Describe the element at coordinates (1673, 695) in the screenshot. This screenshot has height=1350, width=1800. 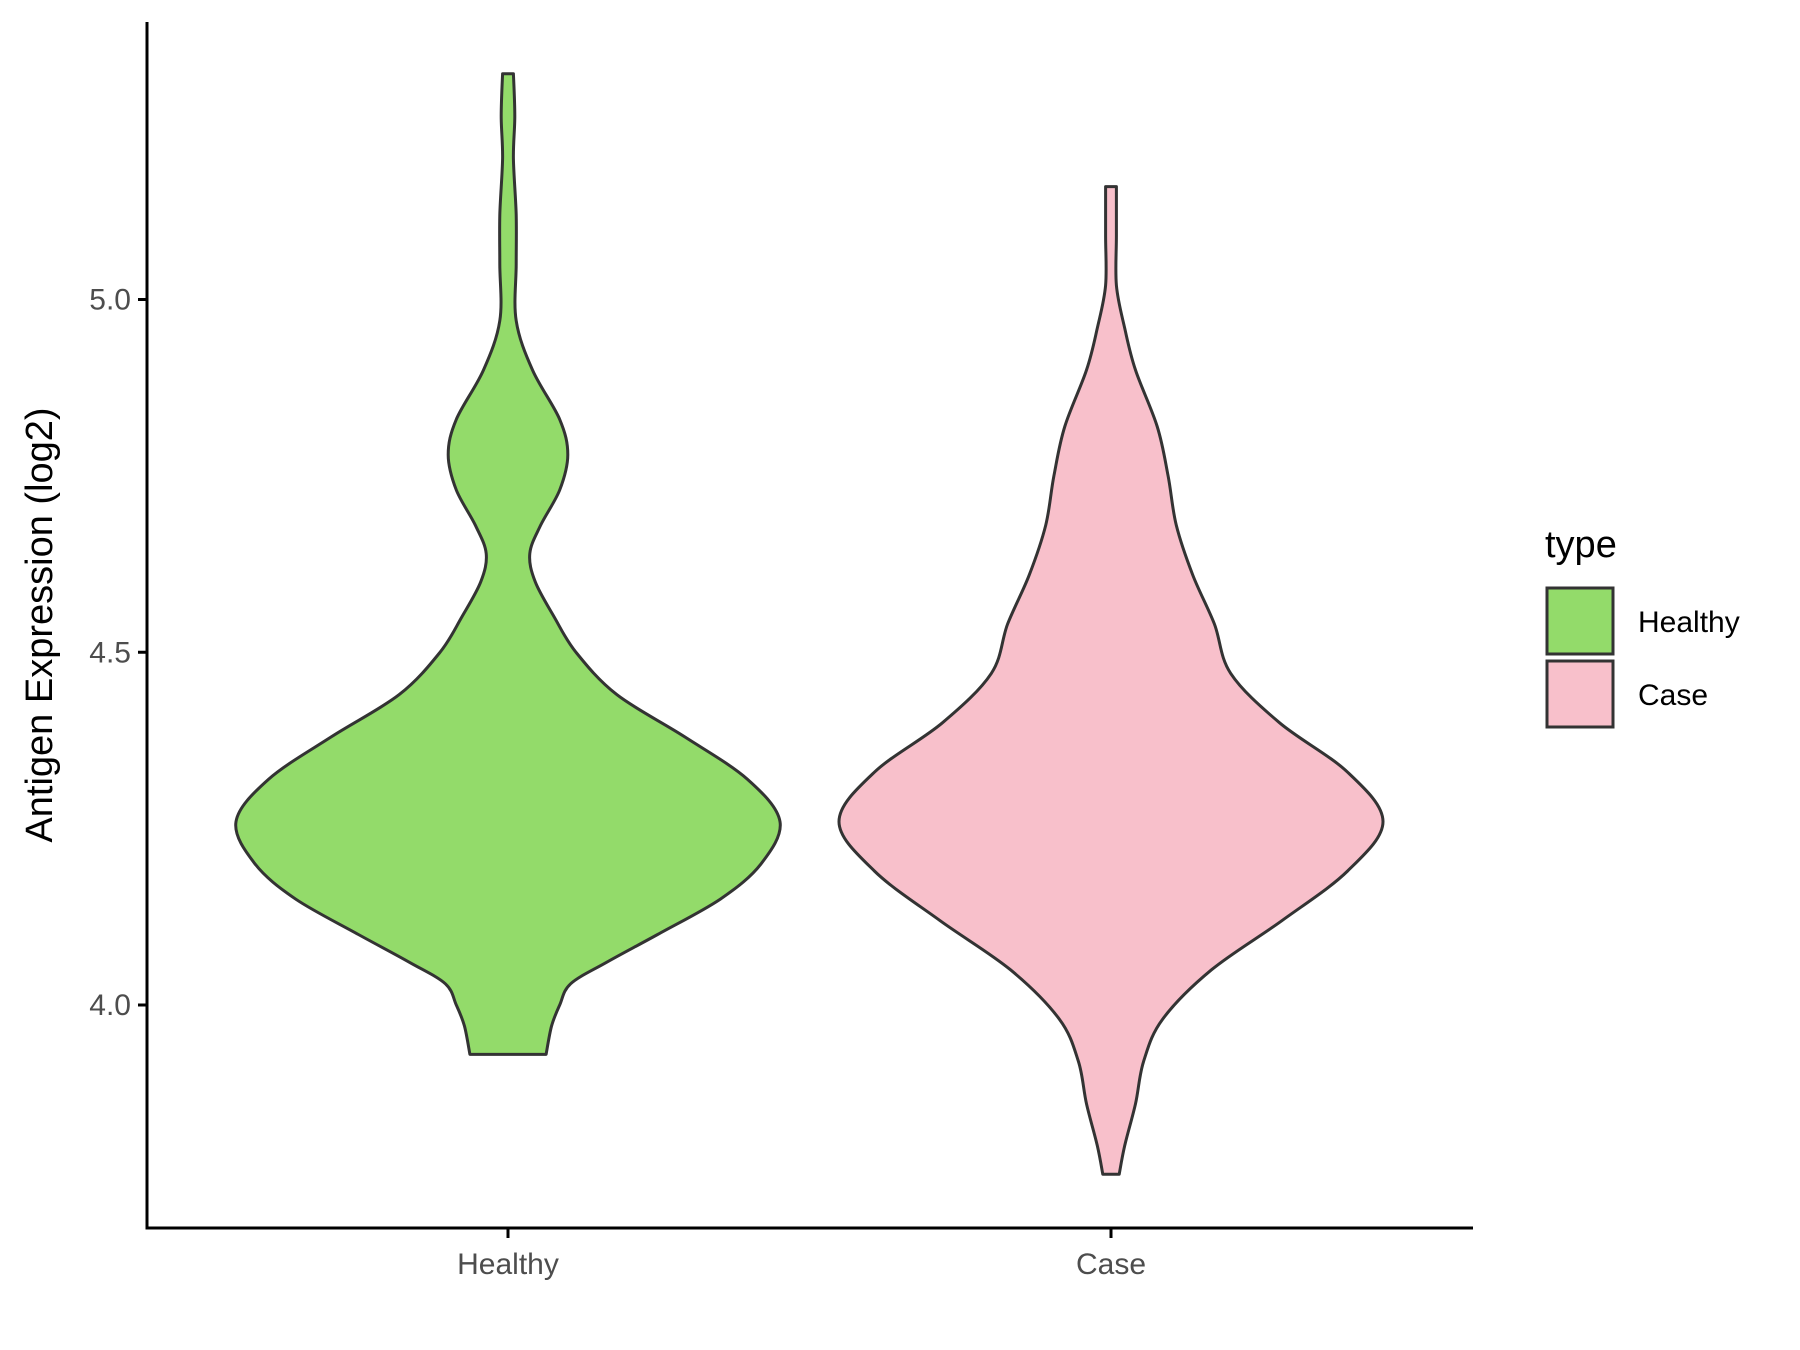
I see `legend-label-case: Case` at that location.